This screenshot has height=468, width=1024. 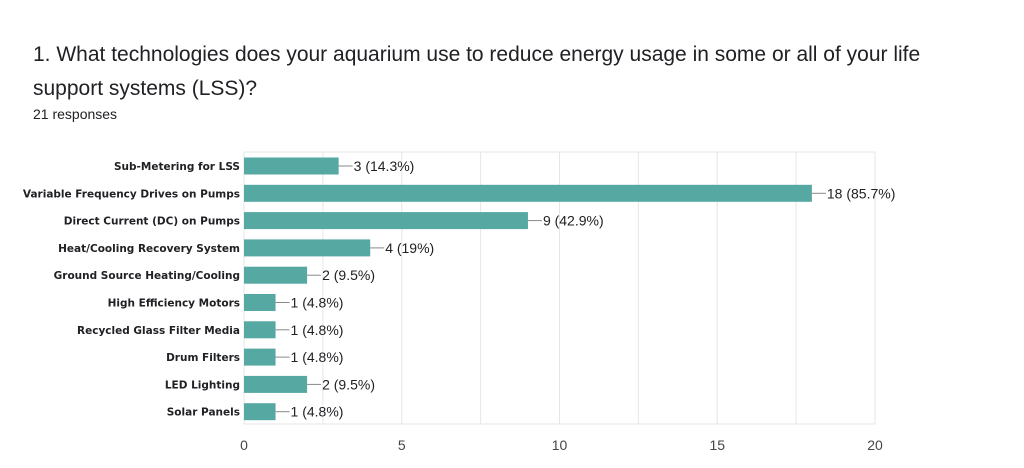 I want to click on data-label: 4 (19%), so click(x=409, y=248).